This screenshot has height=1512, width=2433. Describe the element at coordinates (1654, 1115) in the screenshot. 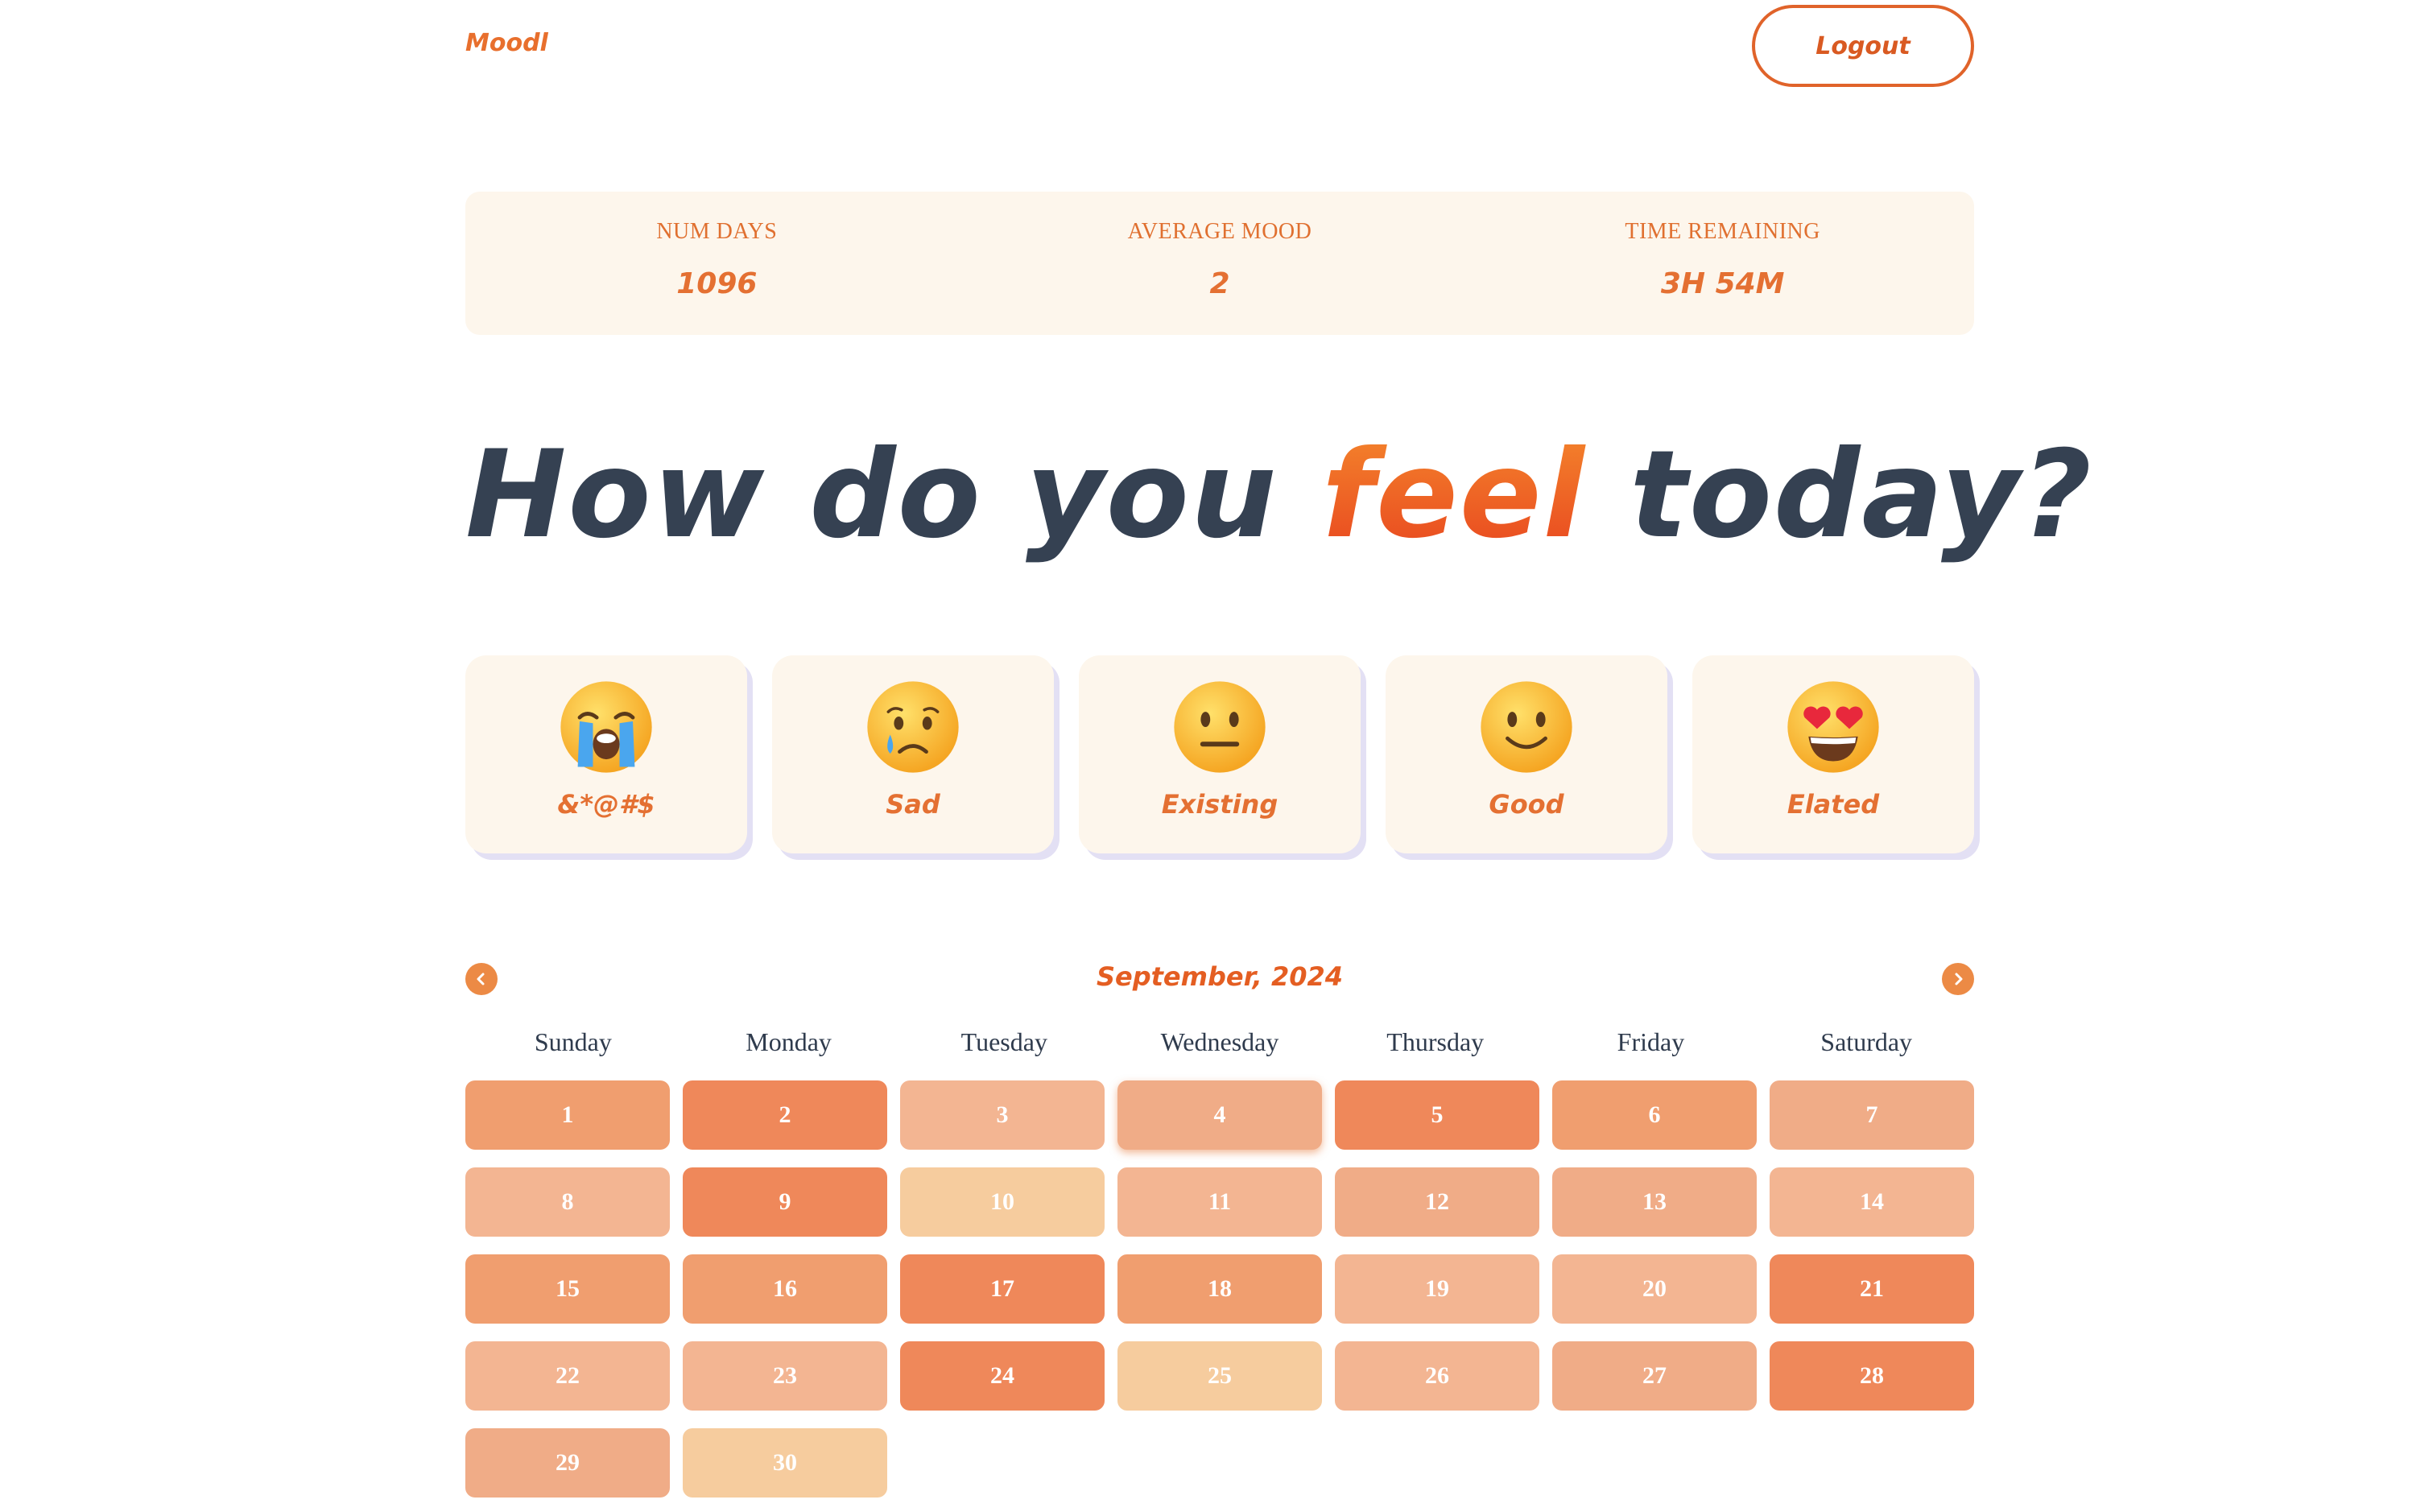

I see `calendar-day: 6` at that location.